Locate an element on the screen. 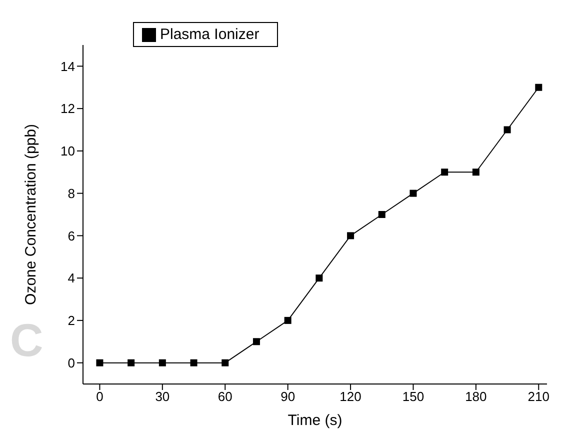  x-axis-title: Time (s) is located at coordinates (315, 420).